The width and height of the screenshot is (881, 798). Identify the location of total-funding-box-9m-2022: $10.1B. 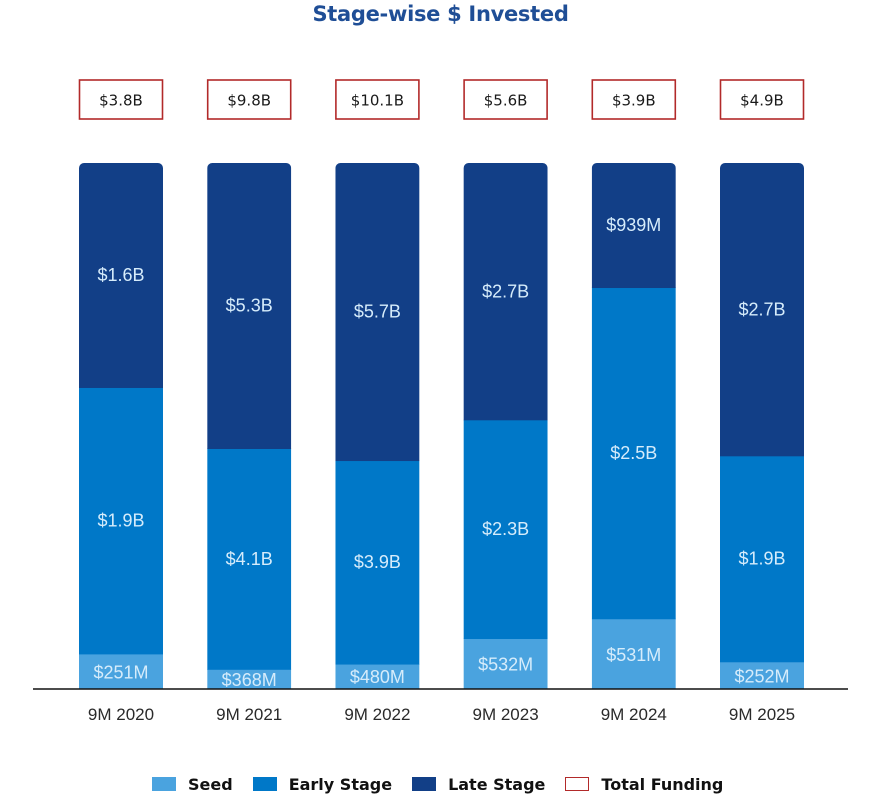
(377, 99).